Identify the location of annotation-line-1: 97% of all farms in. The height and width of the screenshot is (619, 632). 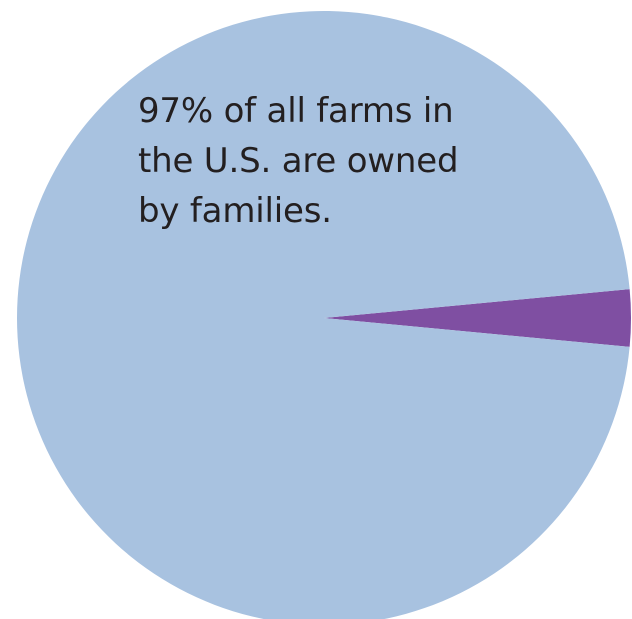
(296, 111).